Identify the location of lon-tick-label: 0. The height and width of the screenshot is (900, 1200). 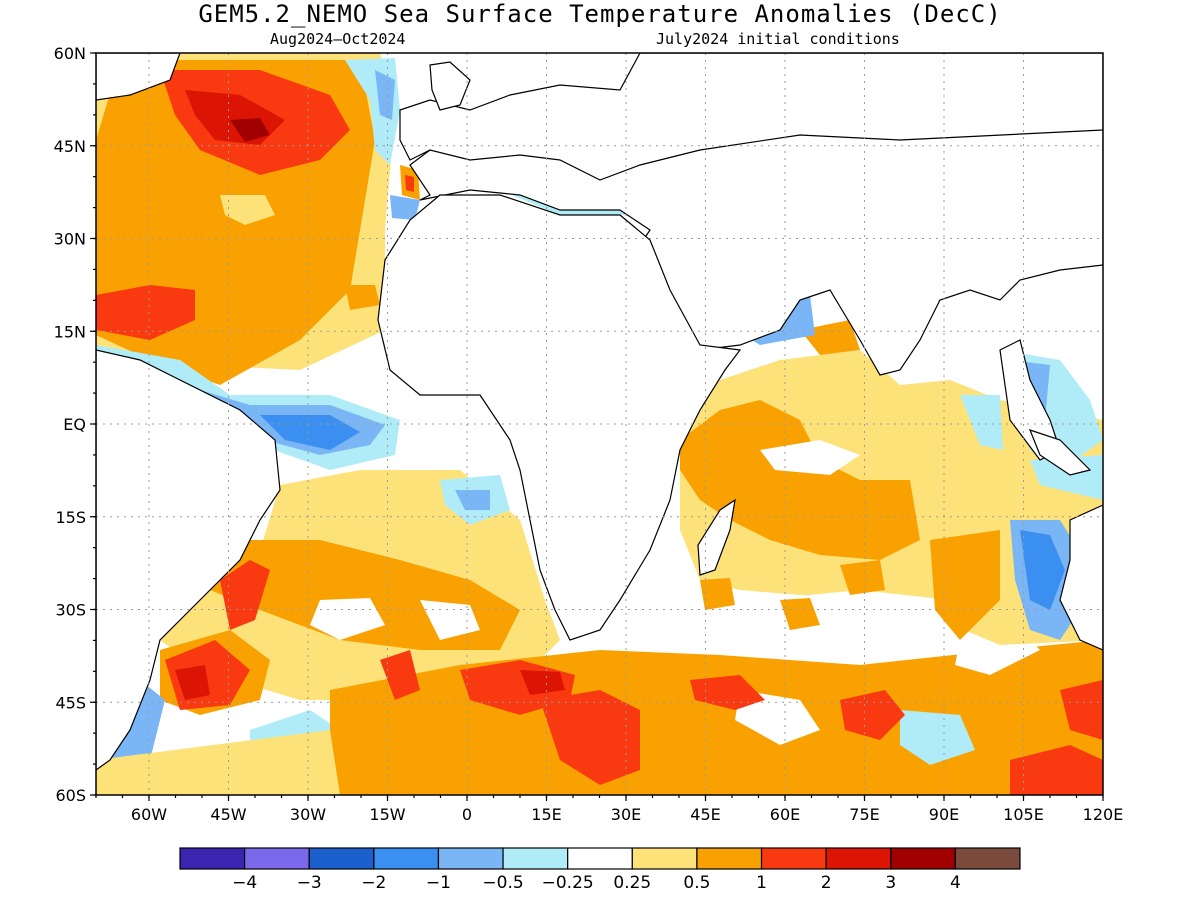
(467, 814).